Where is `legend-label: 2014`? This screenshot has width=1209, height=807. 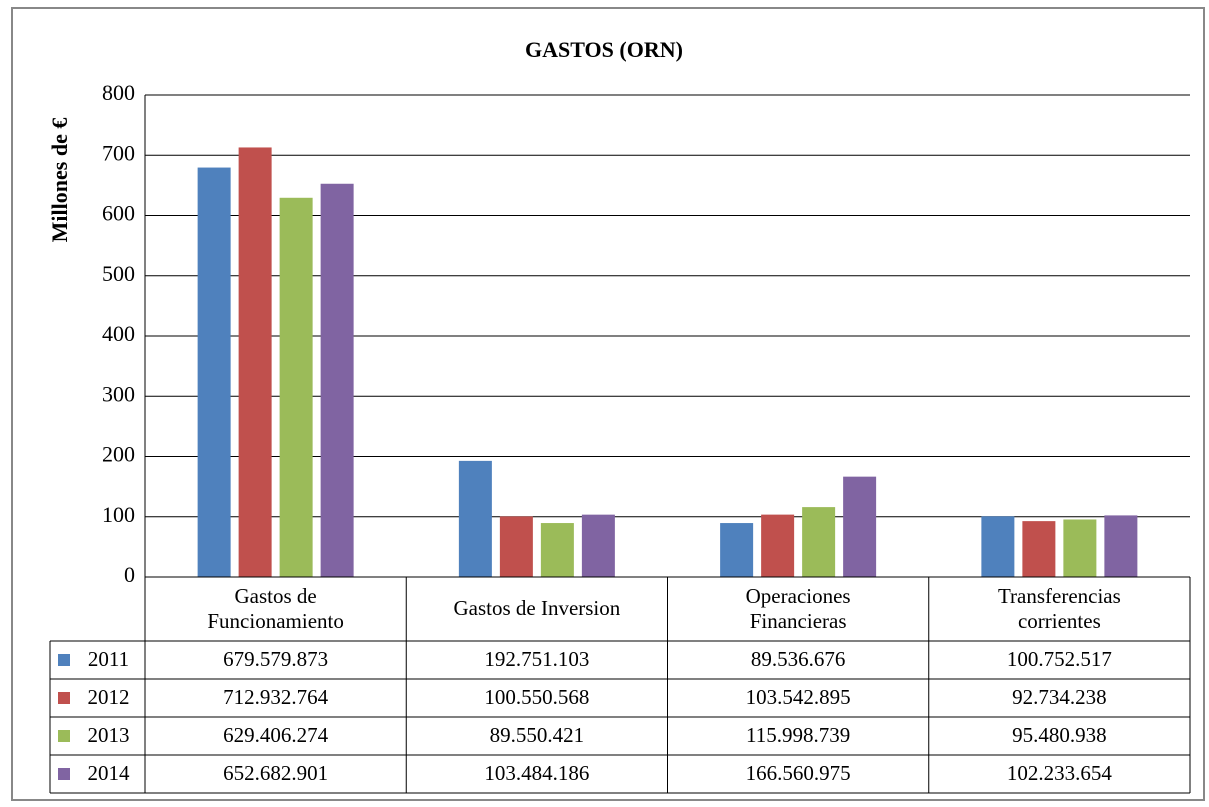
legend-label: 2014 is located at coordinates (108, 773).